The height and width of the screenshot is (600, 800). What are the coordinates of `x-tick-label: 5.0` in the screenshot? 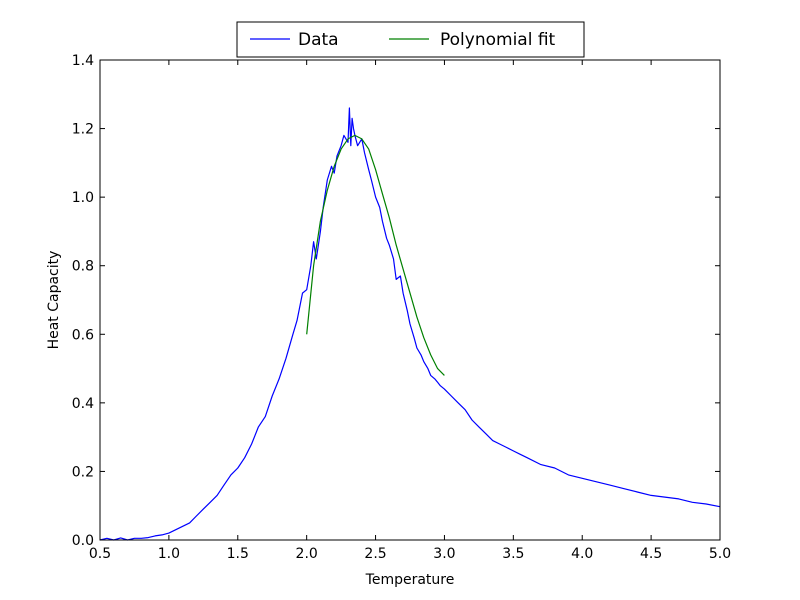 It's located at (720, 554).